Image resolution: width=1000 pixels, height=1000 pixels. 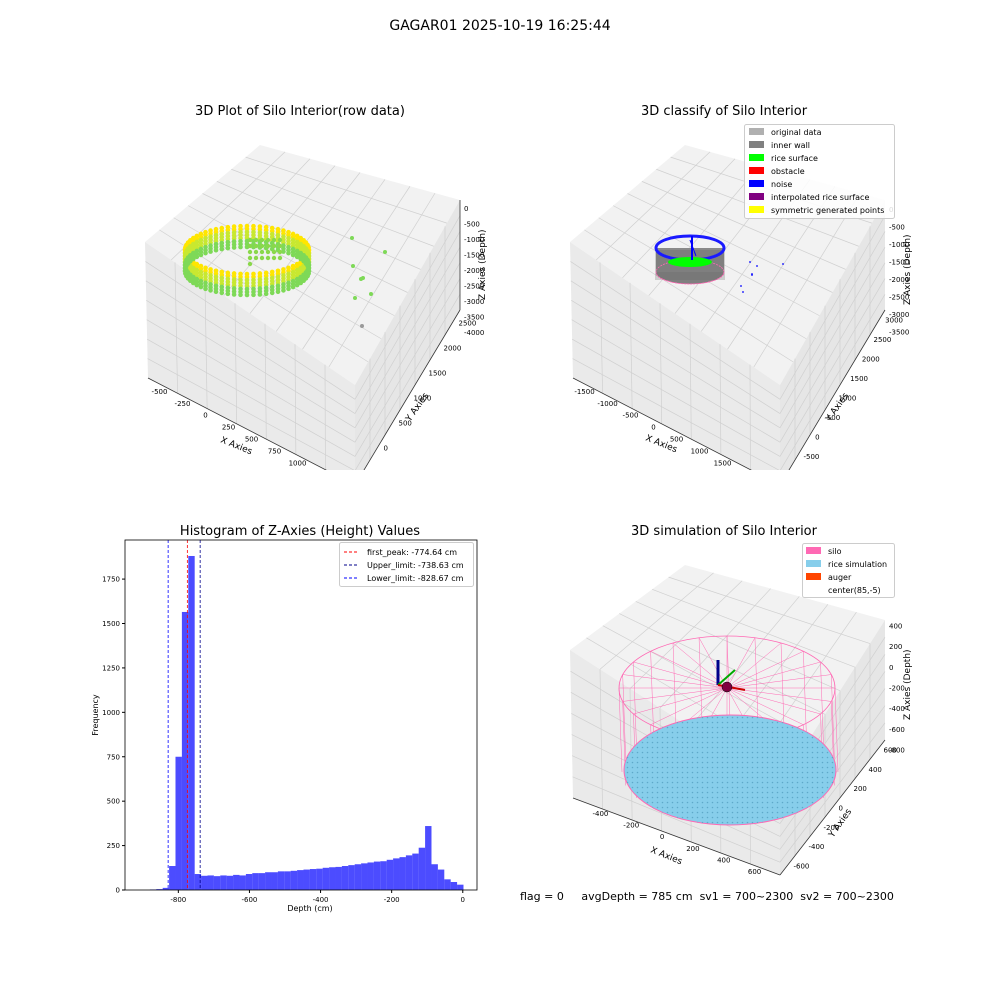 I want to click on legend-label: noise, so click(x=781, y=184).